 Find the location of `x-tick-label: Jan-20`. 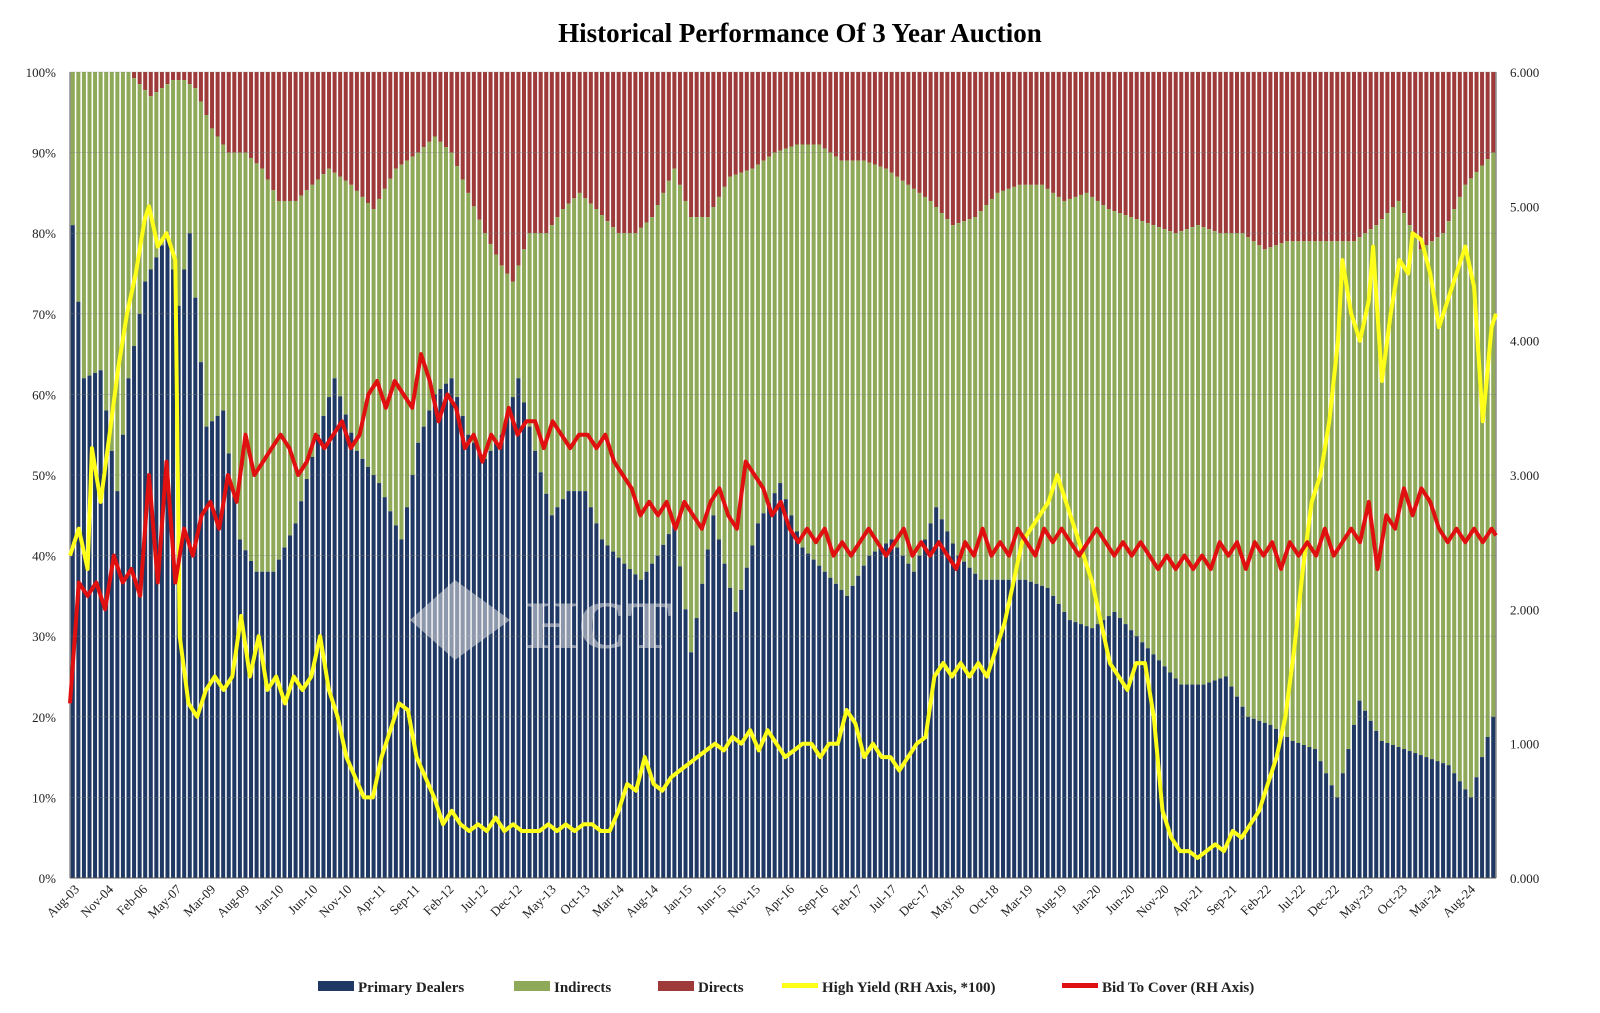

x-tick-label: Jan-20 is located at coordinates (1085, 899).